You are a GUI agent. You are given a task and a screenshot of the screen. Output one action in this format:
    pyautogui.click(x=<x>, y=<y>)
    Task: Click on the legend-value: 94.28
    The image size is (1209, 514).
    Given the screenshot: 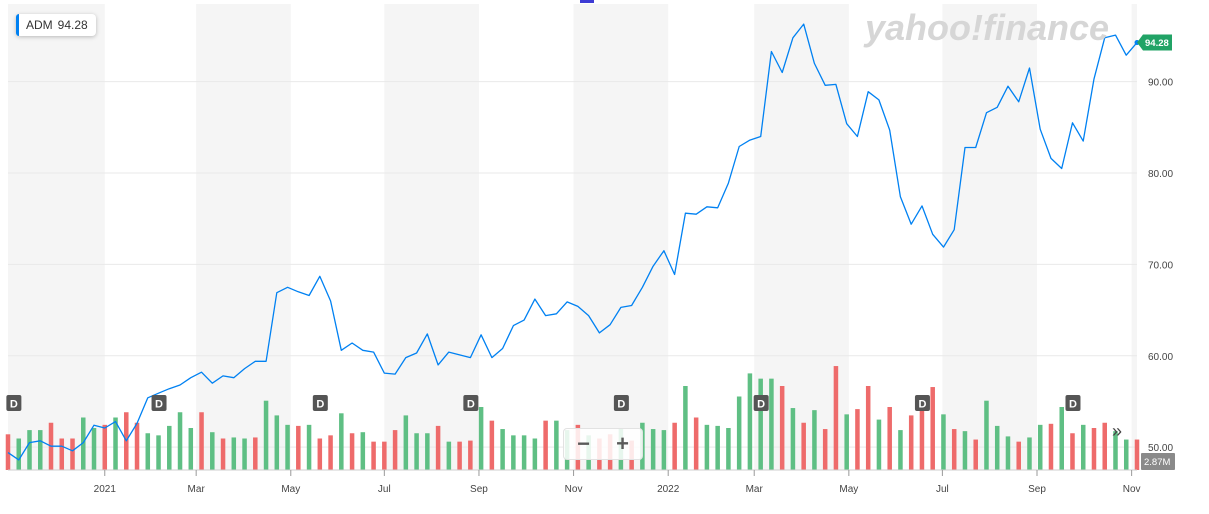 What is the action you would take?
    pyautogui.click(x=72, y=25)
    